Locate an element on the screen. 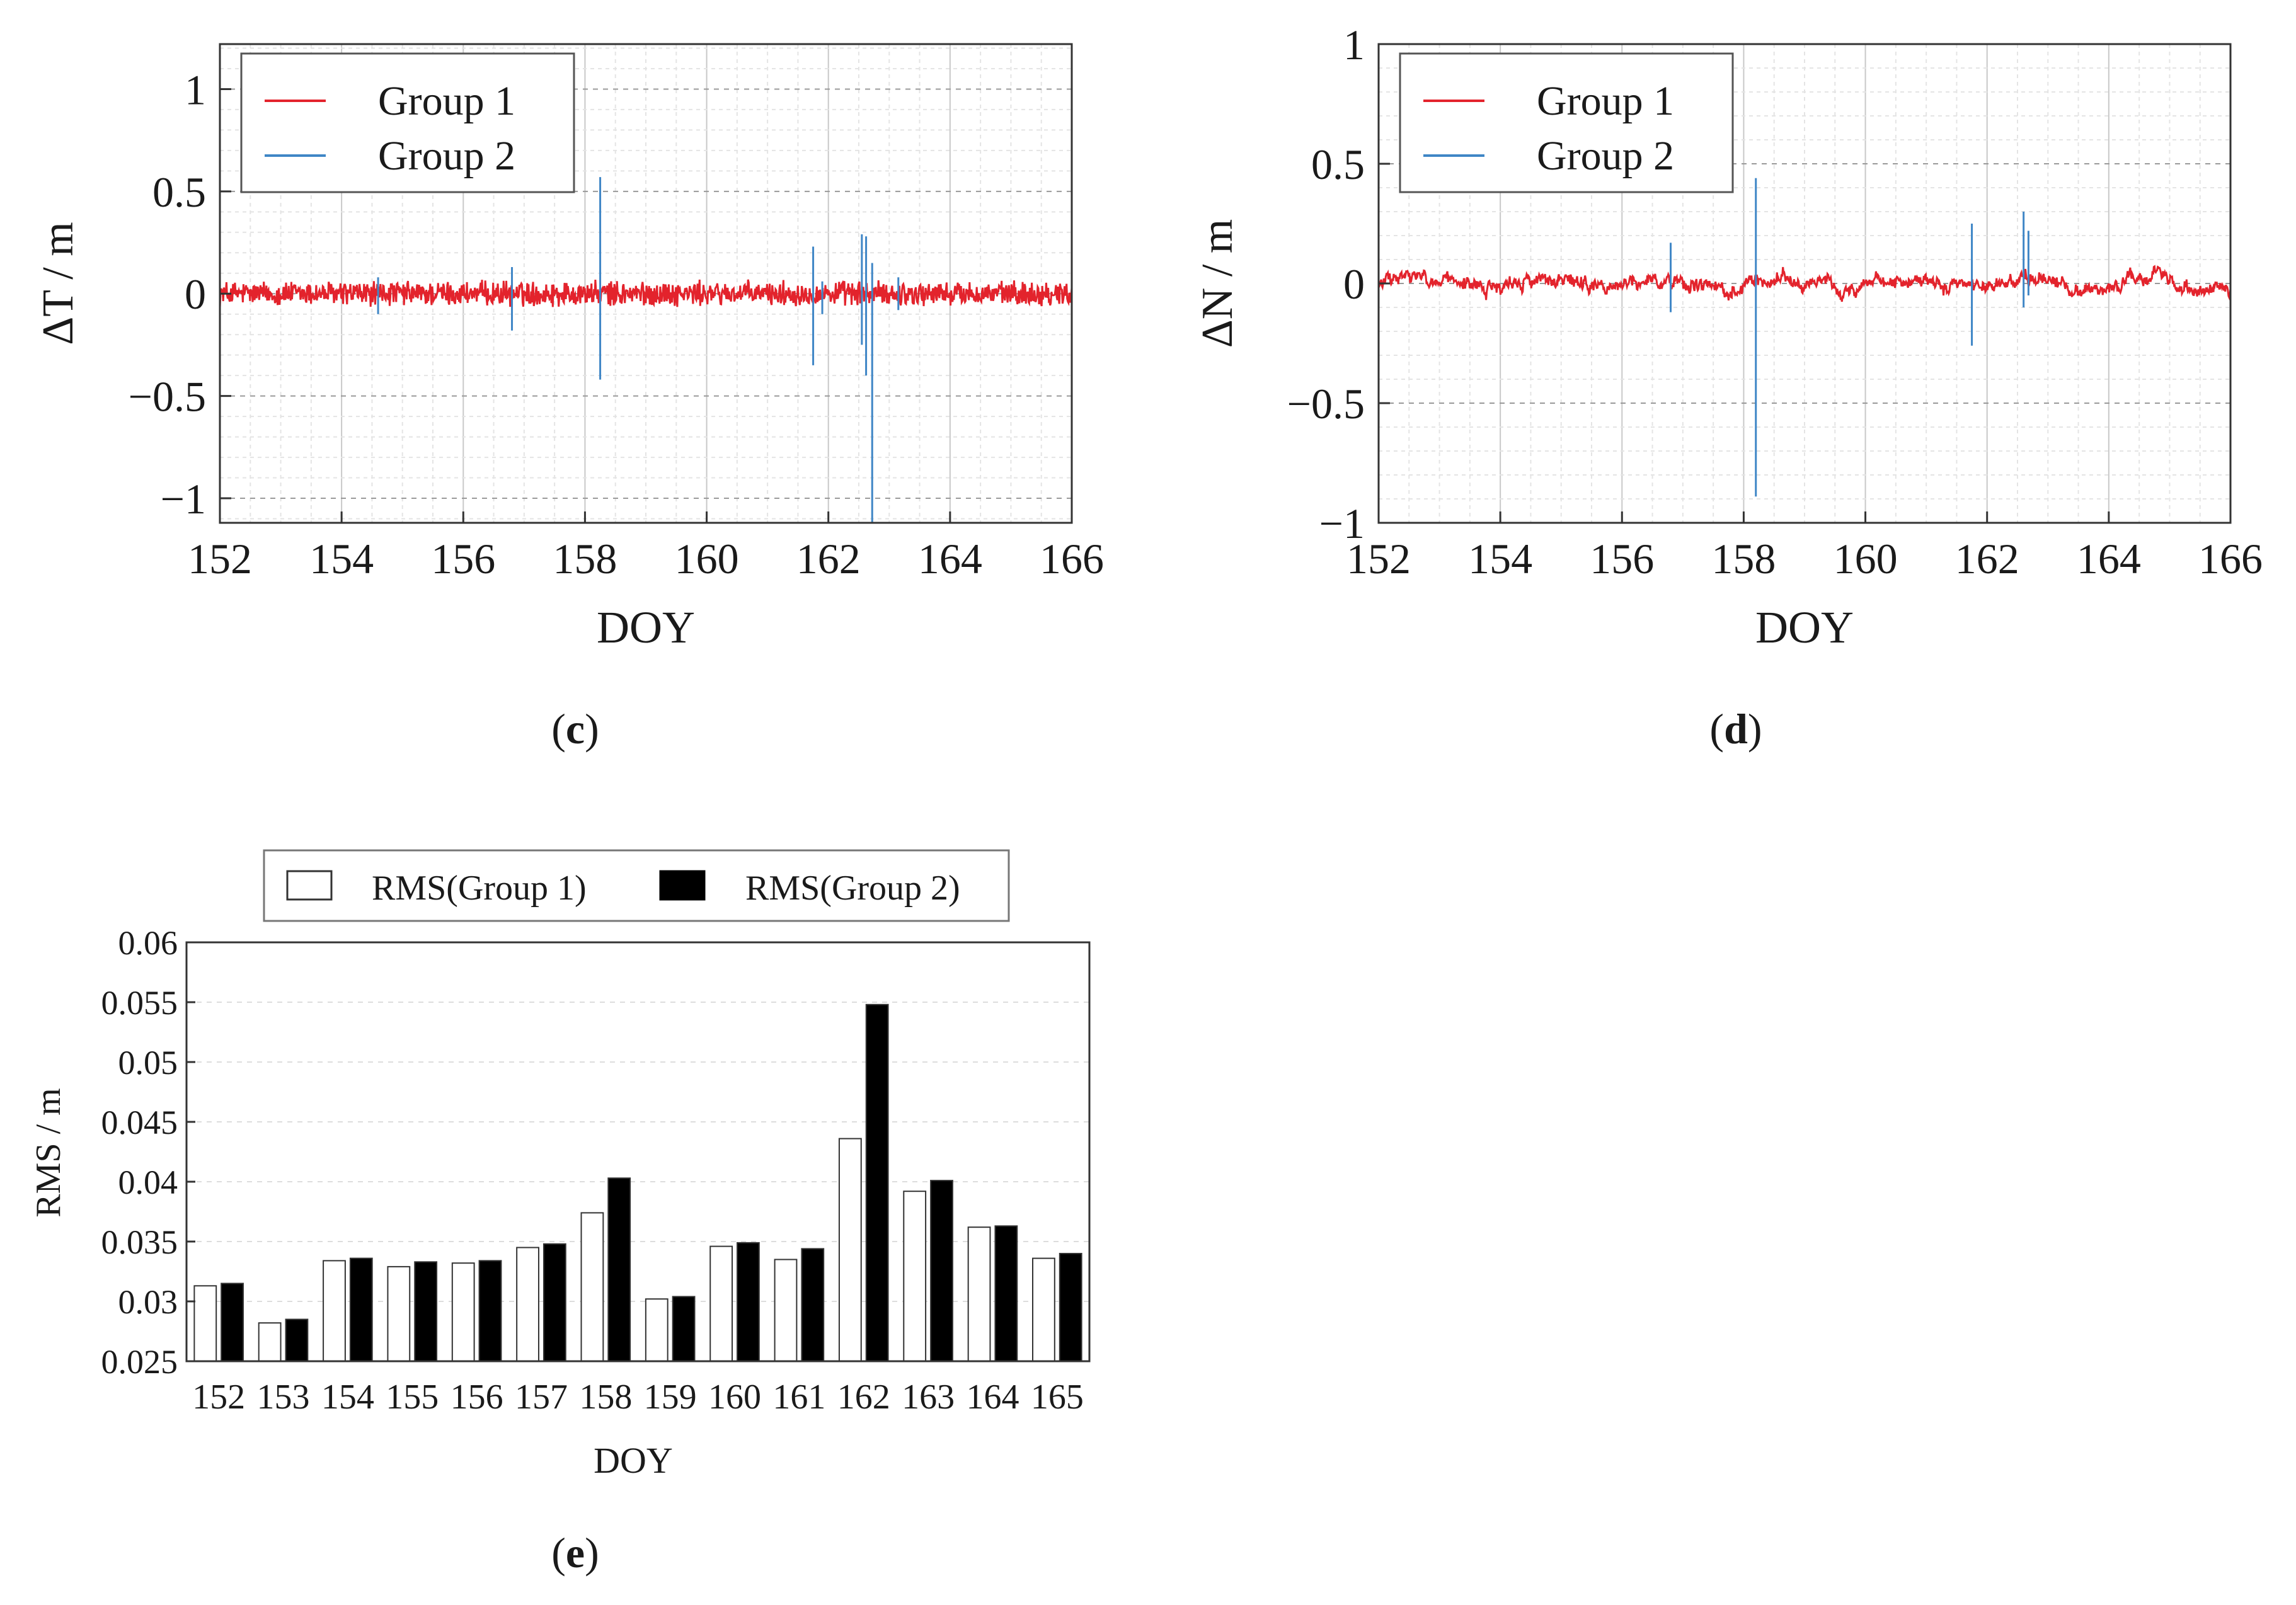 The width and height of the screenshot is (2296, 1605). c-y-tick-label: −0.5 is located at coordinates (167, 397).